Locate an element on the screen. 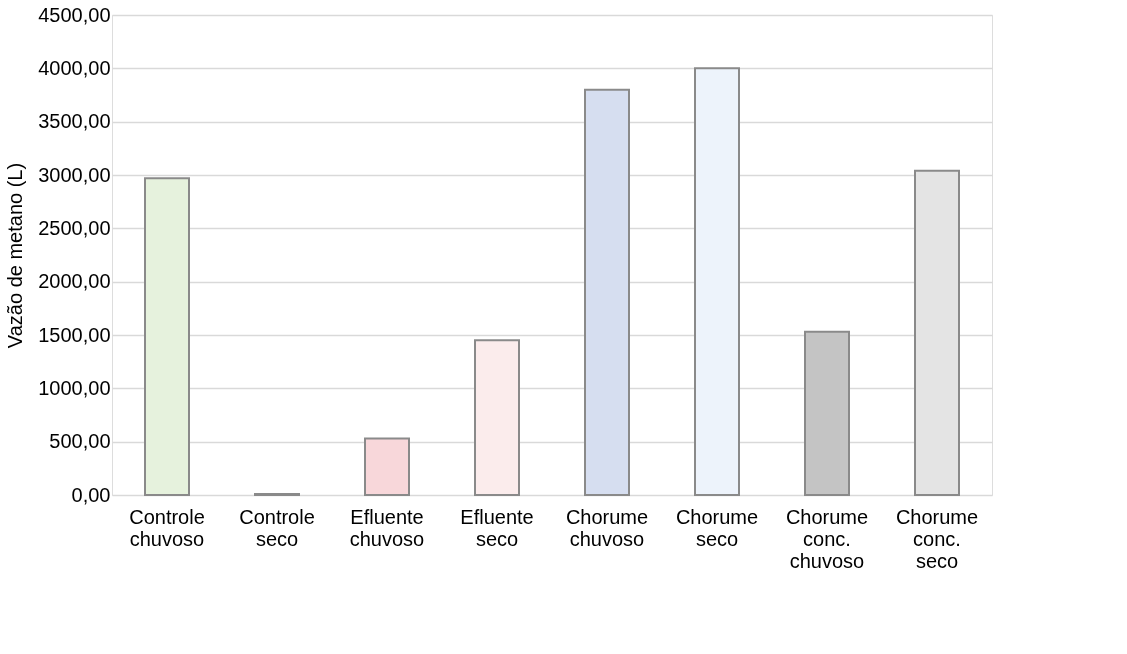 The width and height of the screenshot is (1127, 654). y-tick-label: 1000,00 is located at coordinates (74, 387).